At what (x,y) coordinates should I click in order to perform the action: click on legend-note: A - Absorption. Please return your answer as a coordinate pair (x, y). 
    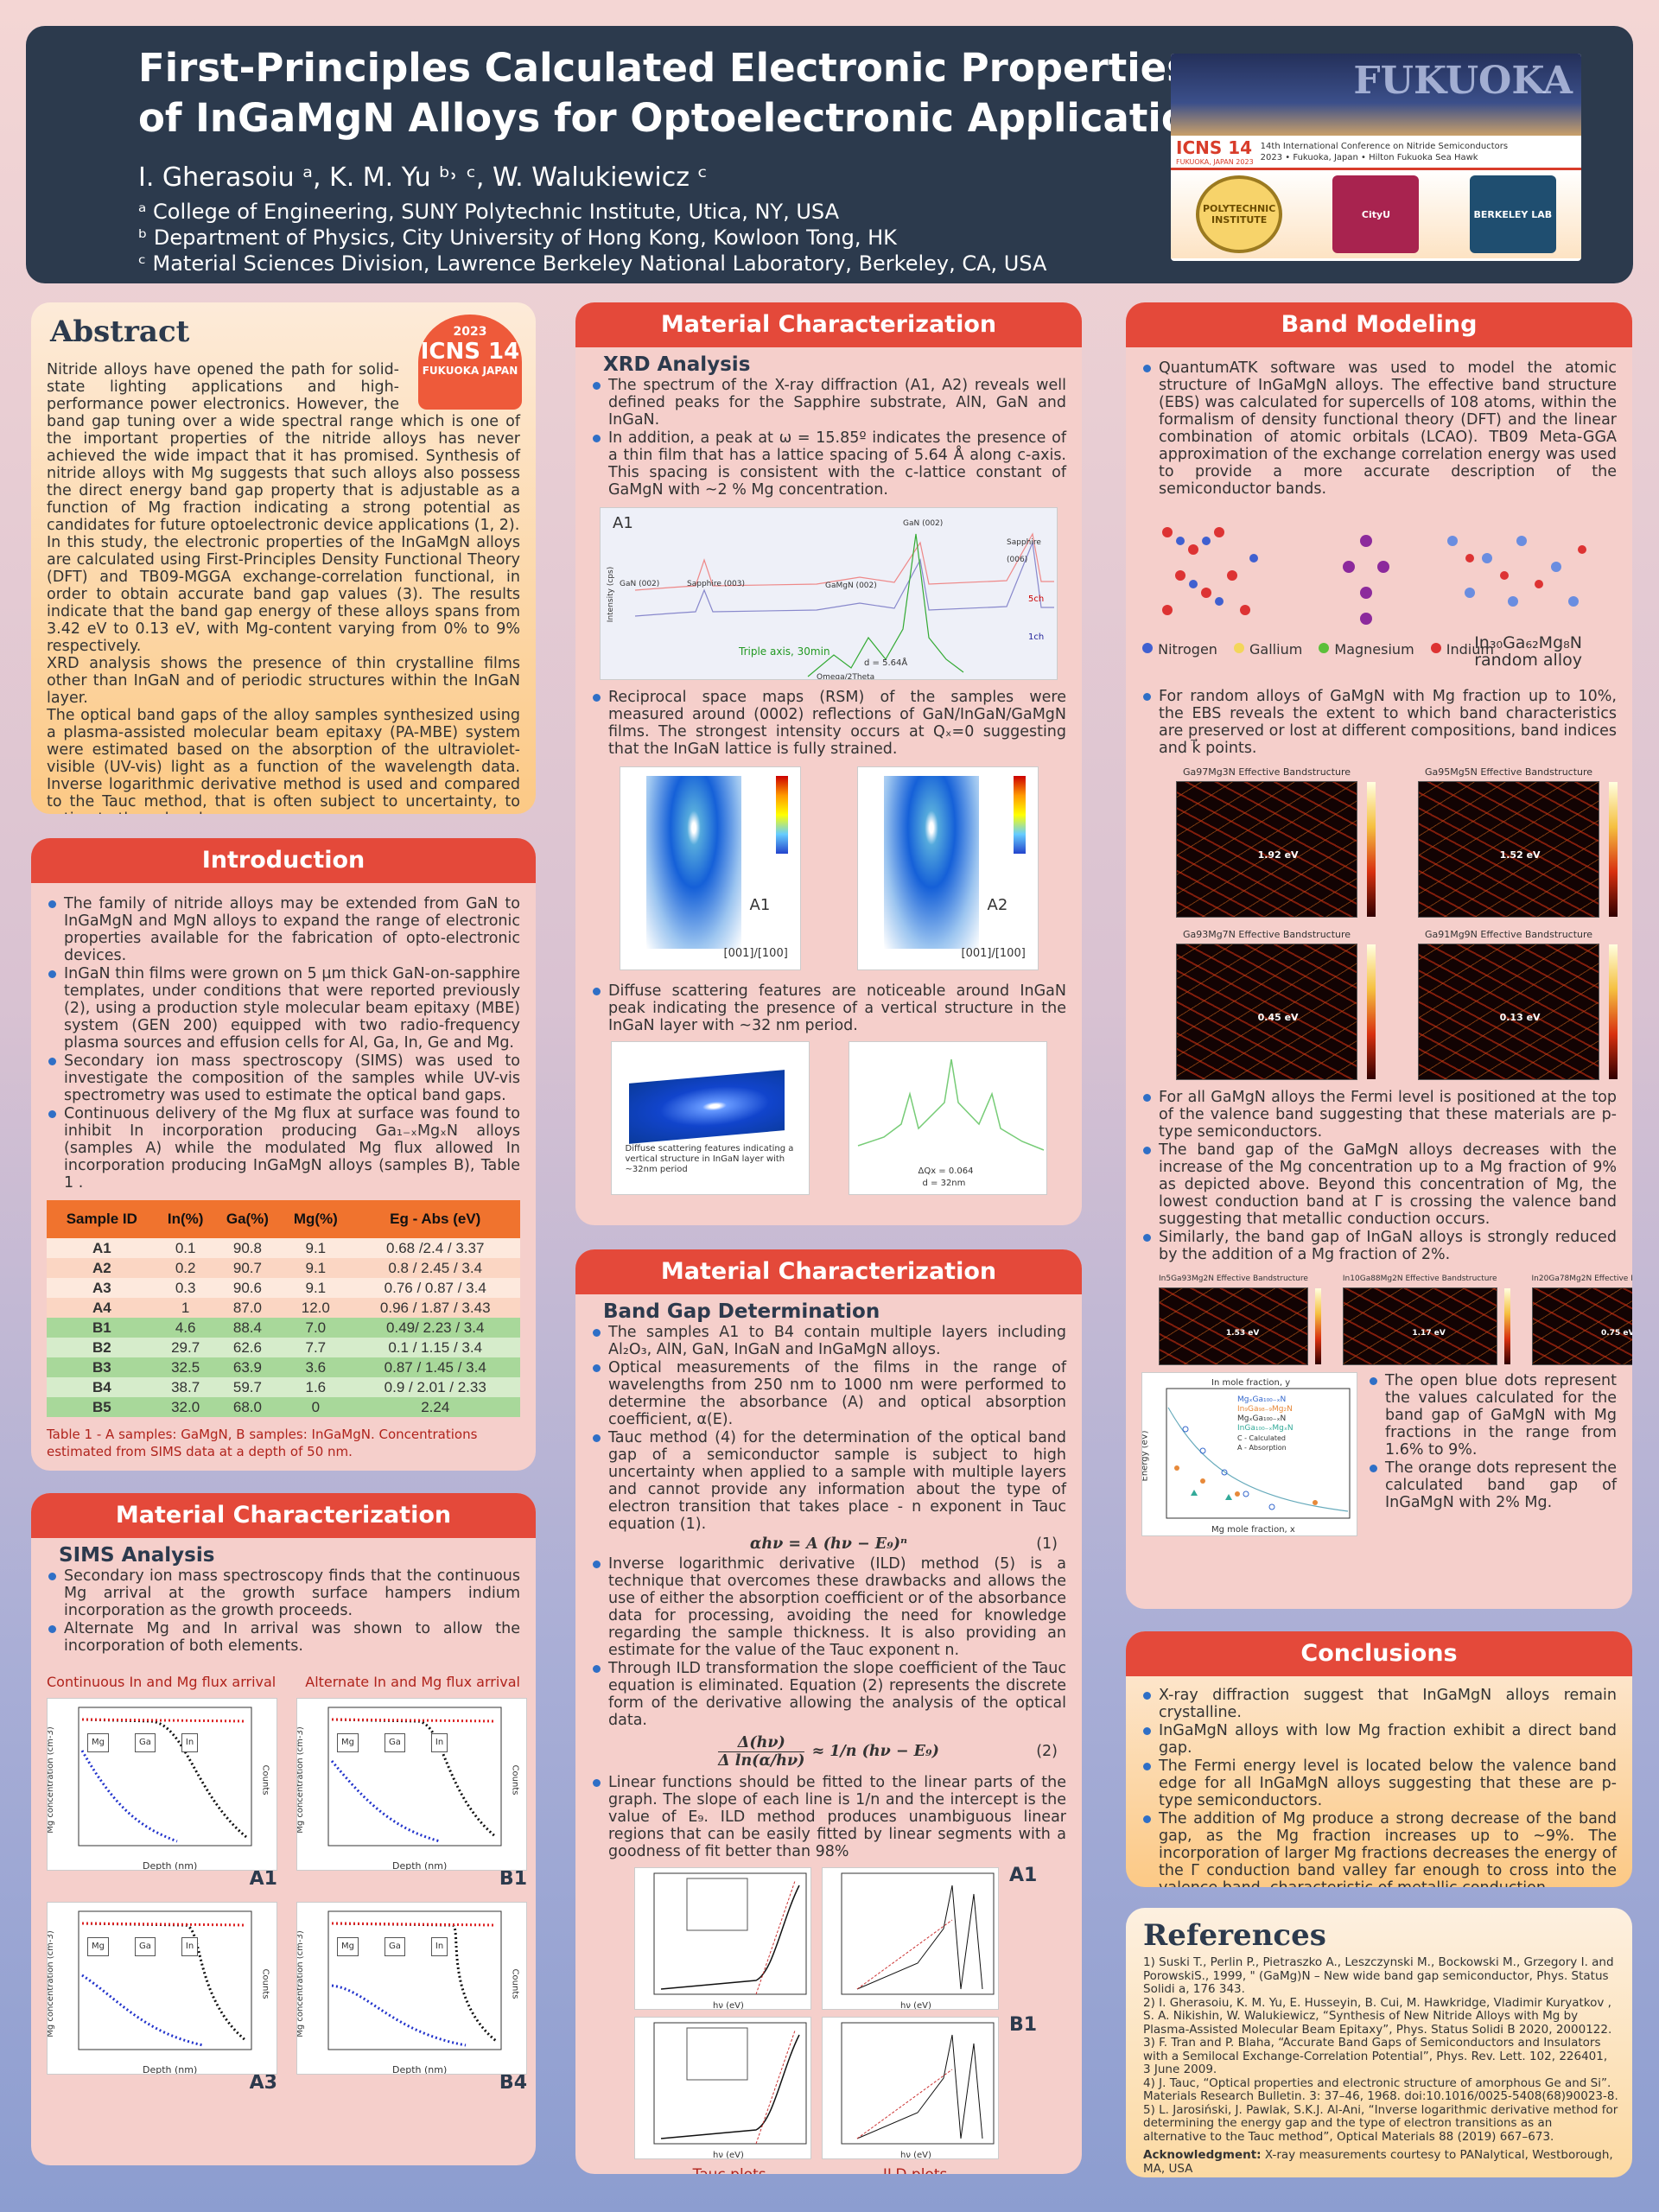
    Looking at the image, I should click on (1262, 1448).